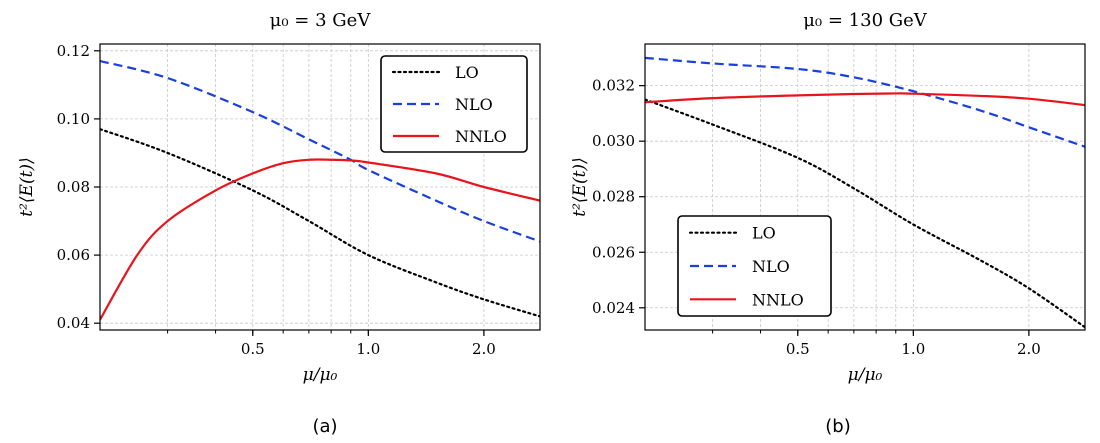 The width and height of the screenshot is (1100, 443). I want to click on series-line-nlo, so click(865, 102).